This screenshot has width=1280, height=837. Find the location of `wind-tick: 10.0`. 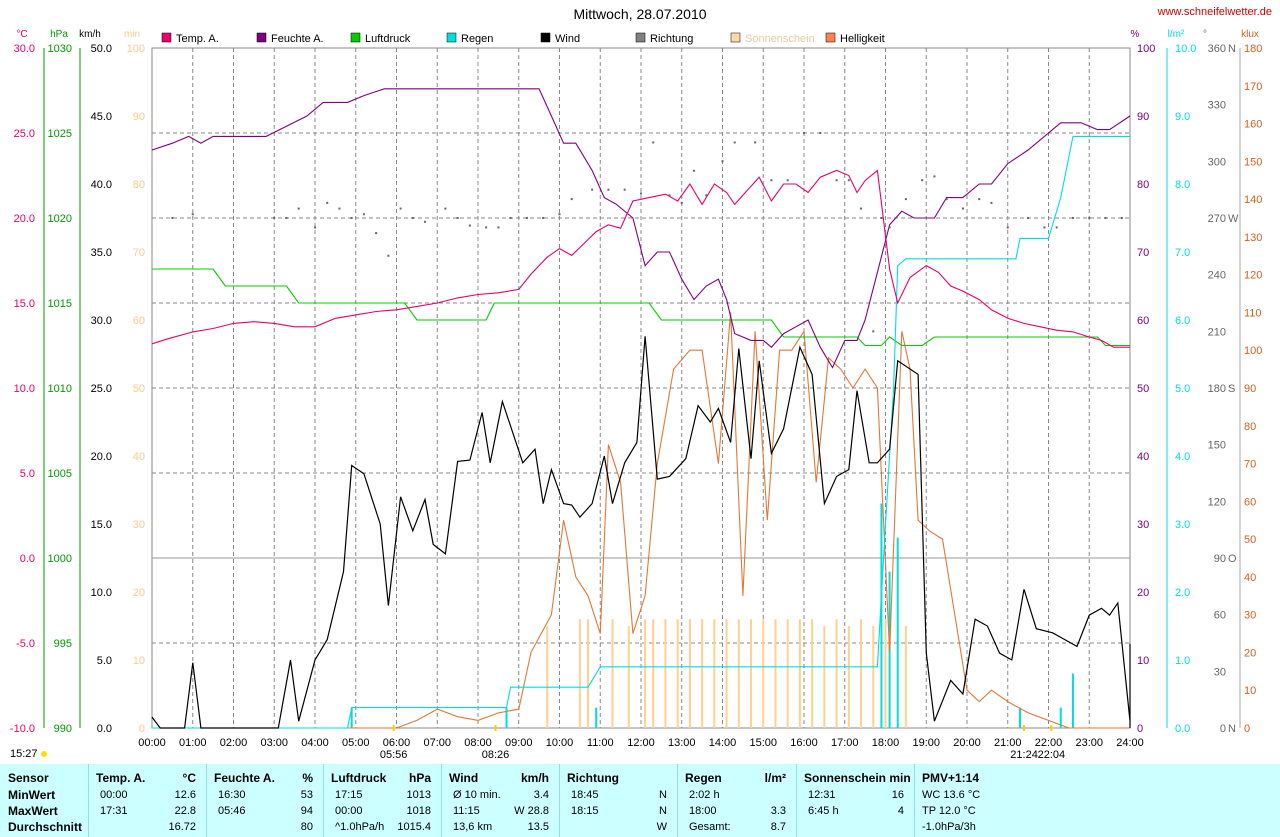

wind-tick: 10.0 is located at coordinates (101, 593).